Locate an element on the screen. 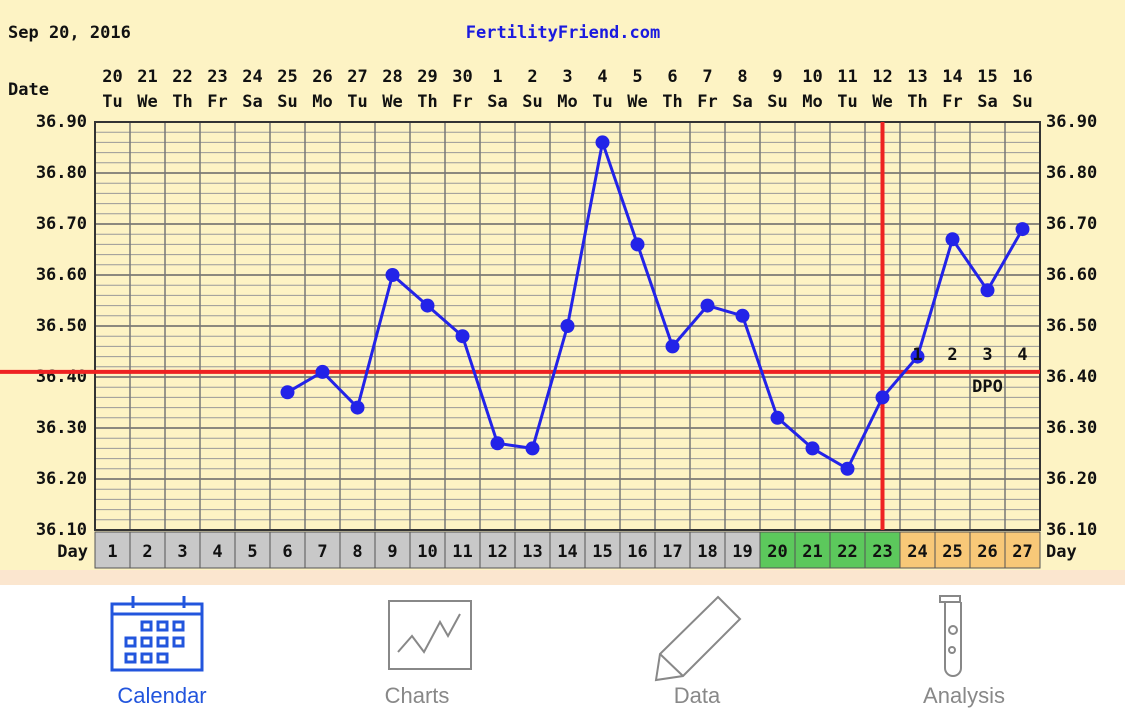 The height and width of the screenshot is (718, 1125). cycle-day: 9 is located at coordinates (392, 552).